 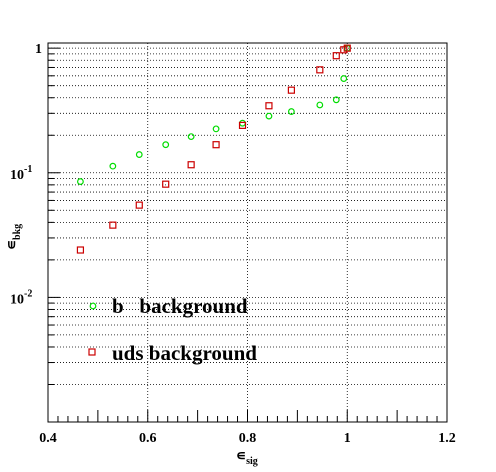 I want to click on y-tick-label: 10⁻¹, so click(x=21, y=173).